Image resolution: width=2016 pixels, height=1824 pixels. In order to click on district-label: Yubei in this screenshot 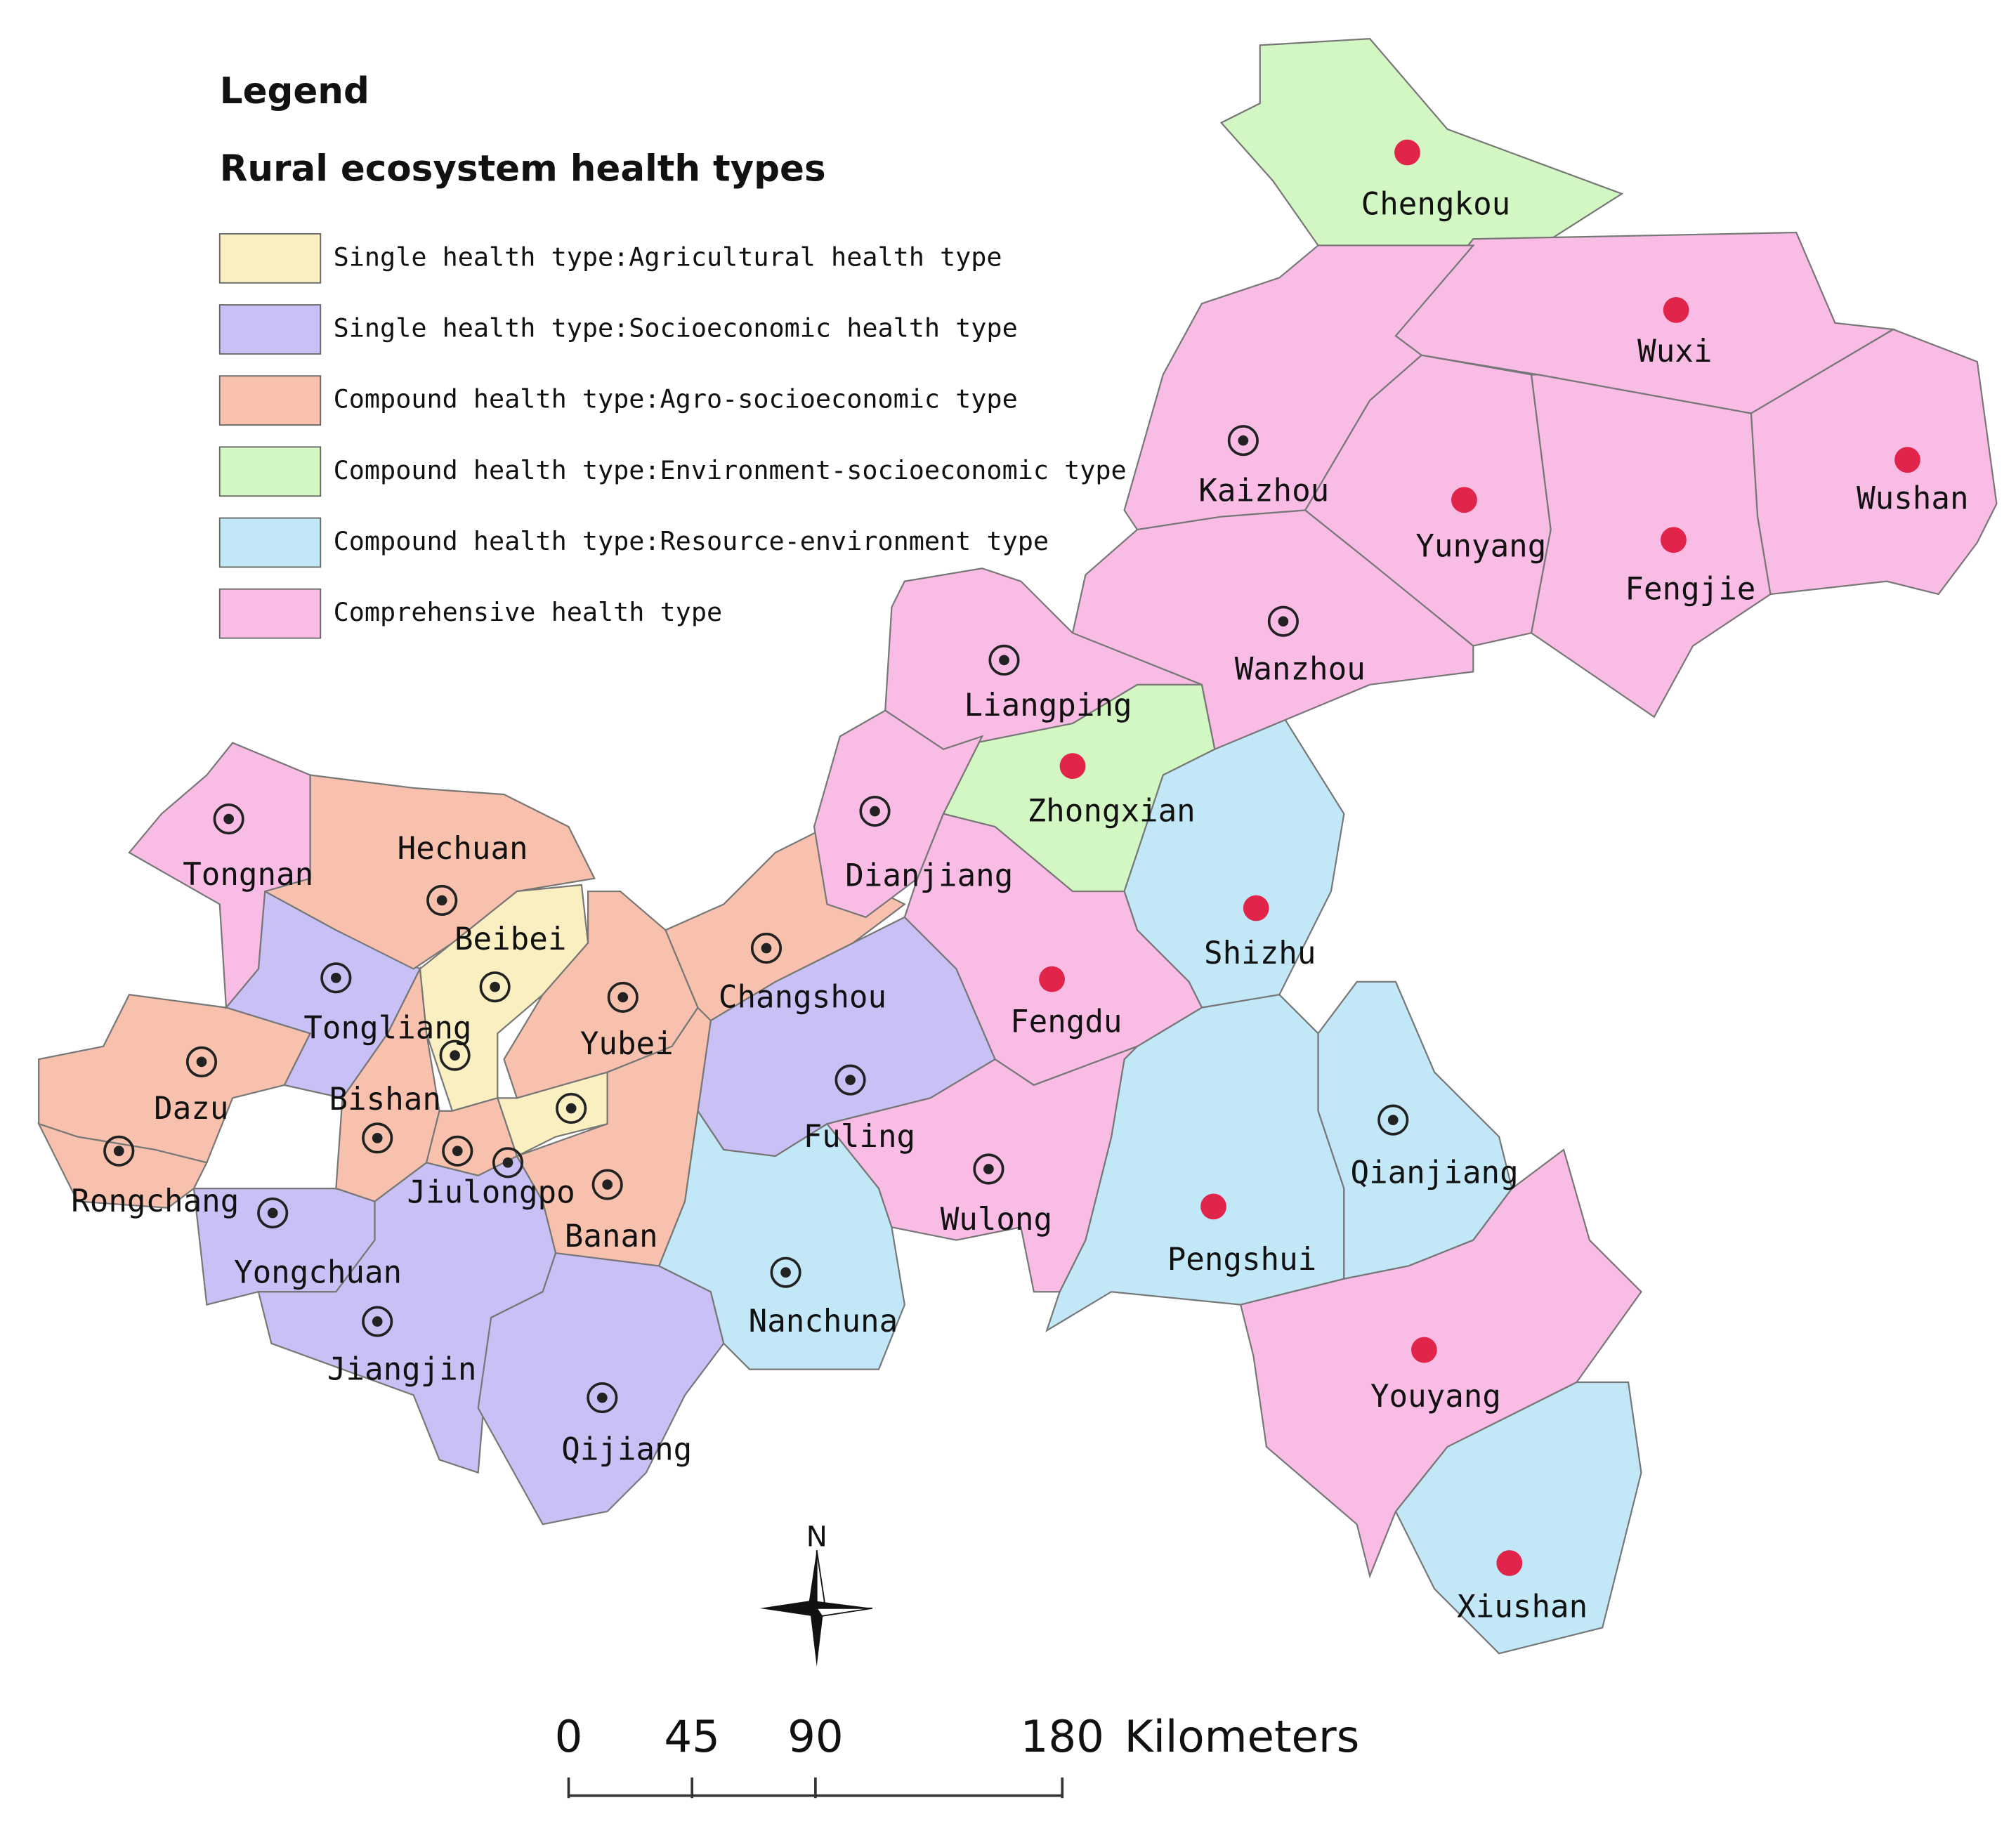, I will do `click(627, 1044)`.